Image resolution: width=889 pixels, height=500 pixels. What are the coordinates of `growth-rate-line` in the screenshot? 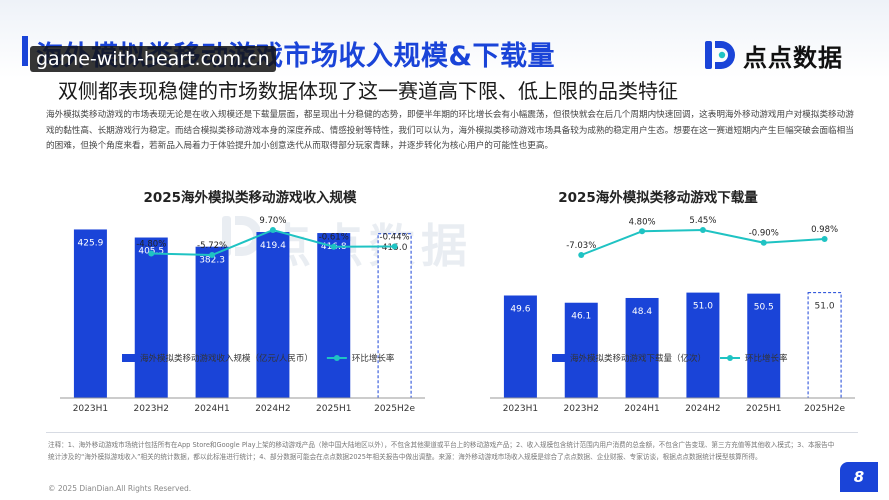 It's located at (702, 242).